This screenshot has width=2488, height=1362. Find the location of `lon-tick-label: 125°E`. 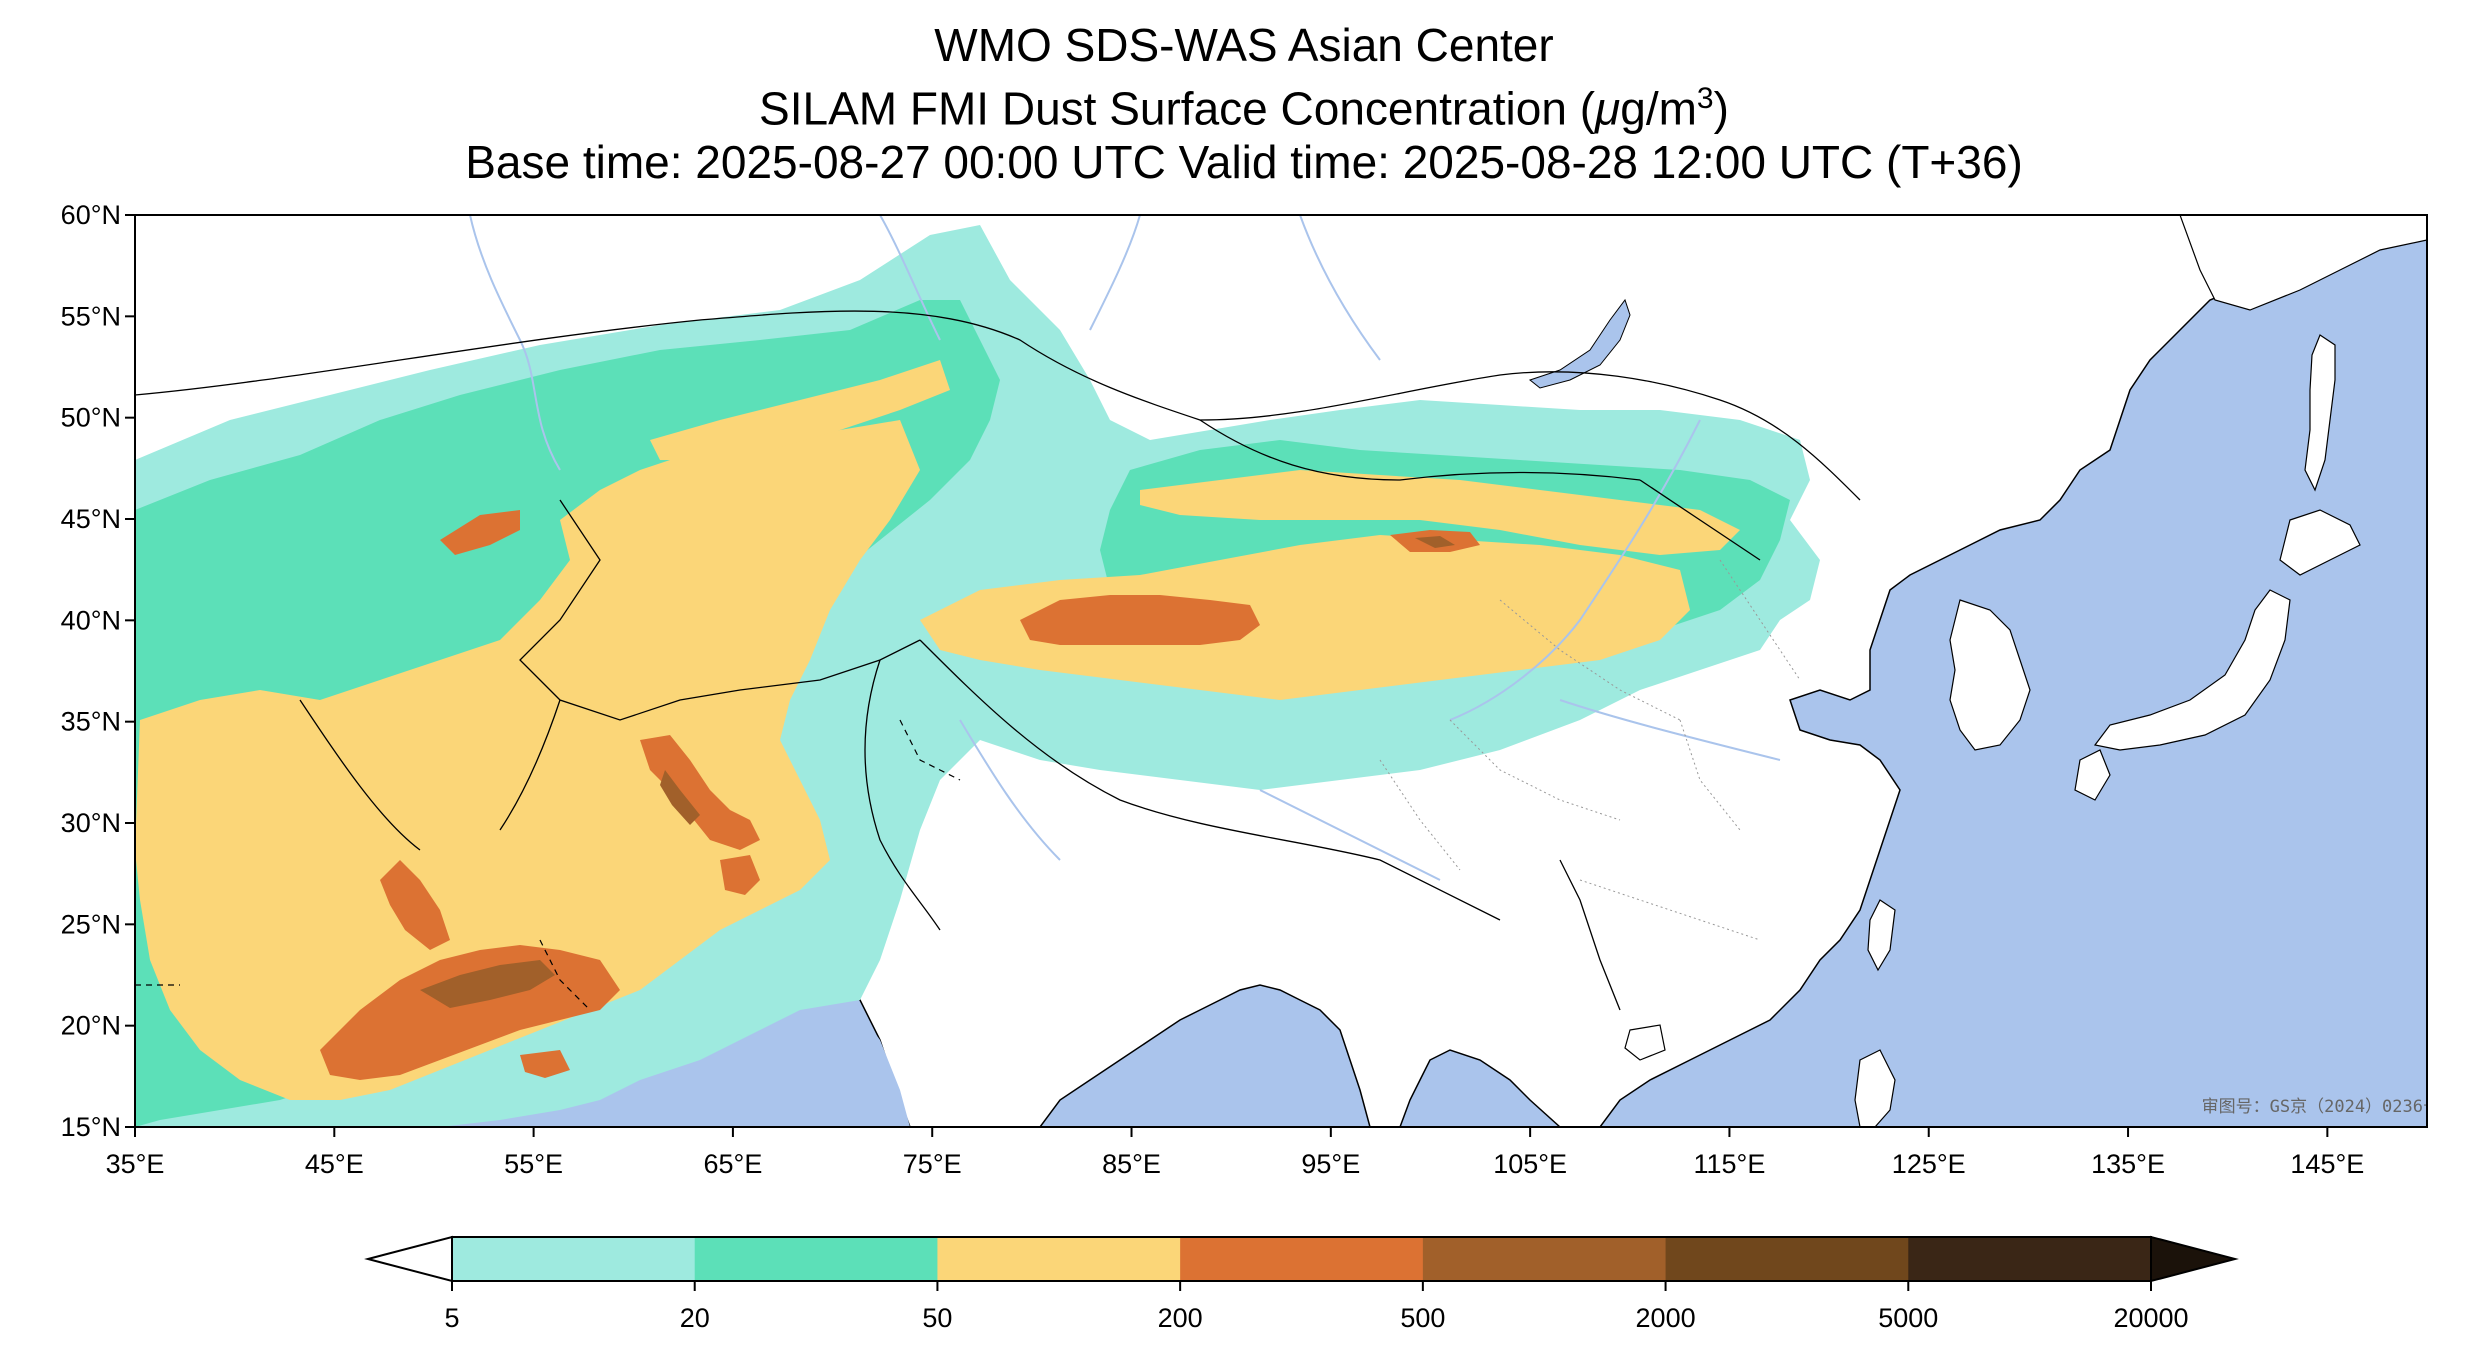

lon-tick-label: 125°E is located at coordinates (1929, 1164).